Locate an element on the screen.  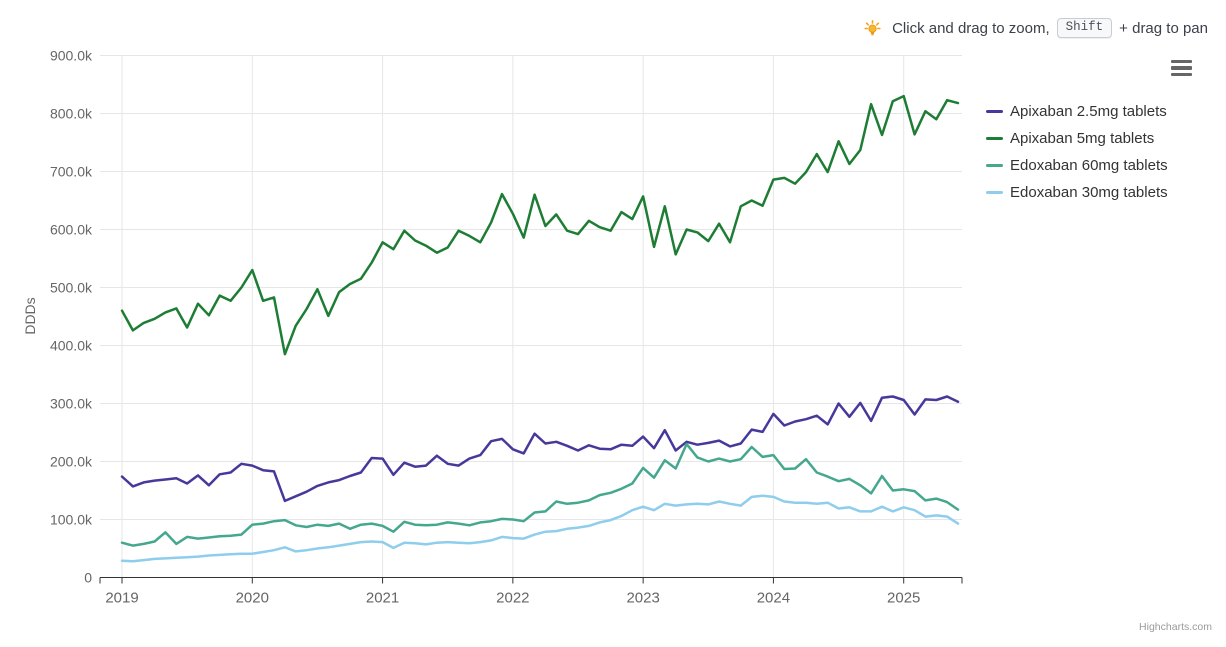
hamburger-menu-icon is located at coordinates (1181, 61).